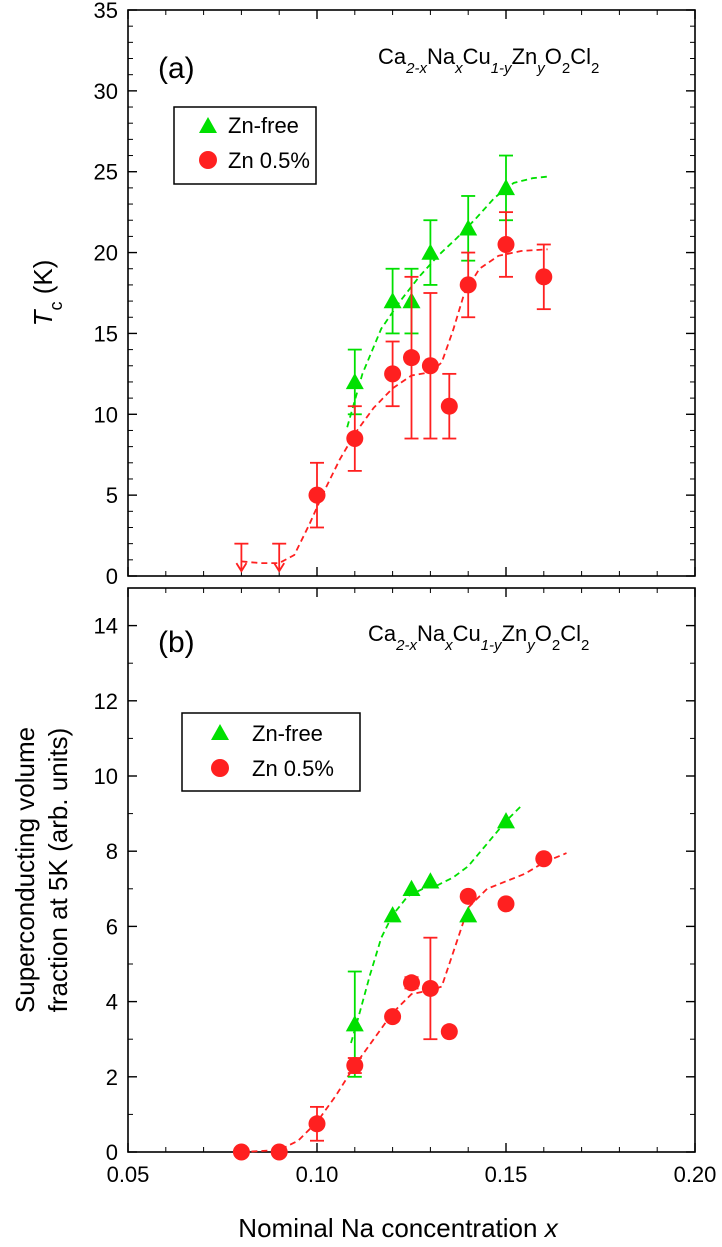  I want to click on x-tick-label: 0.15, so click(506, 1174).